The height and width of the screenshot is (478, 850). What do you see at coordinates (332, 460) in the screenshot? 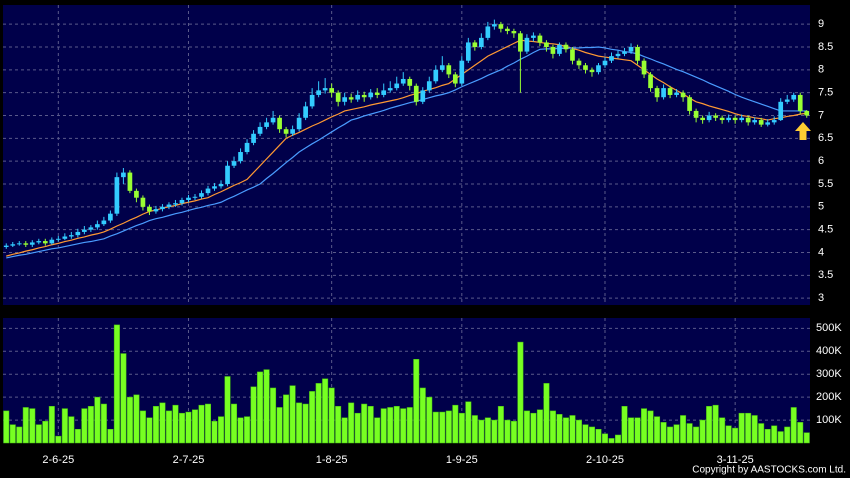
I see `x-tick-label: 1-8-25` at bounding box center [332, 460].